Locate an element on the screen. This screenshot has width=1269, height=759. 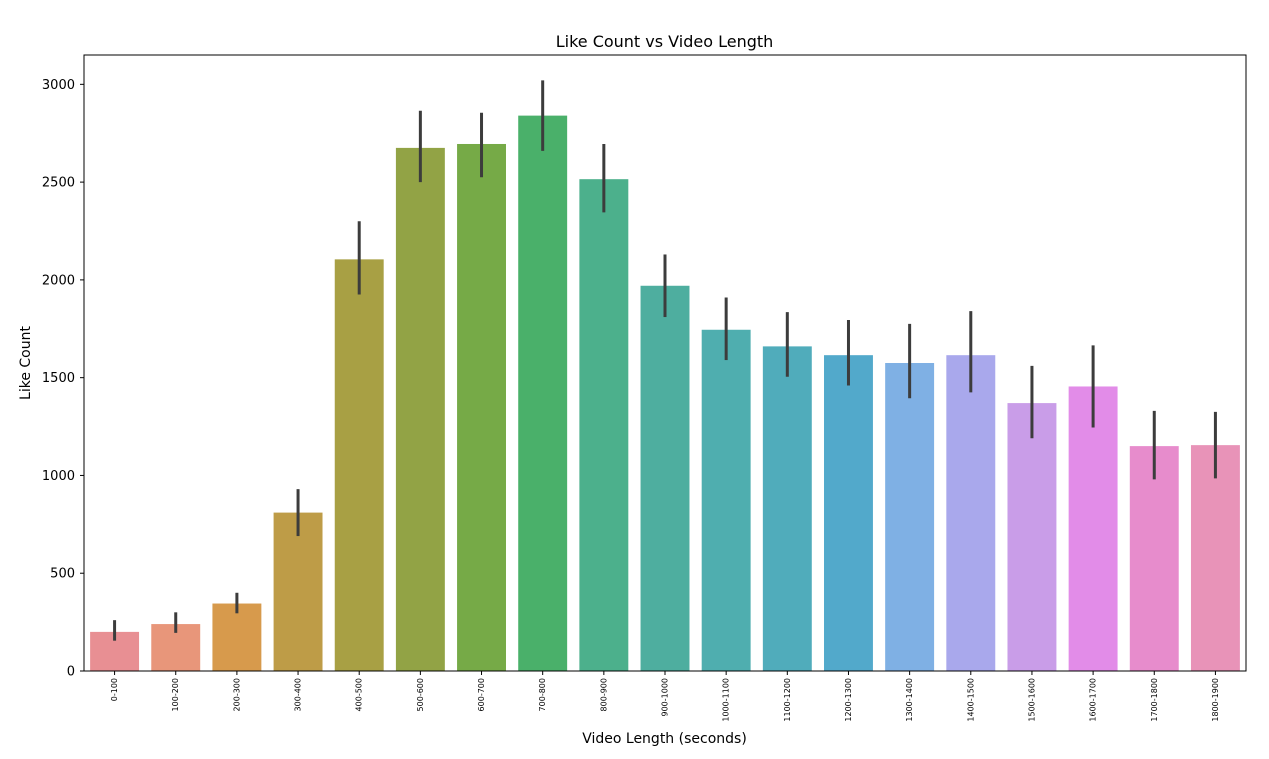
x-tick-label: 1200-1300 is located at coordinates (848, 700).